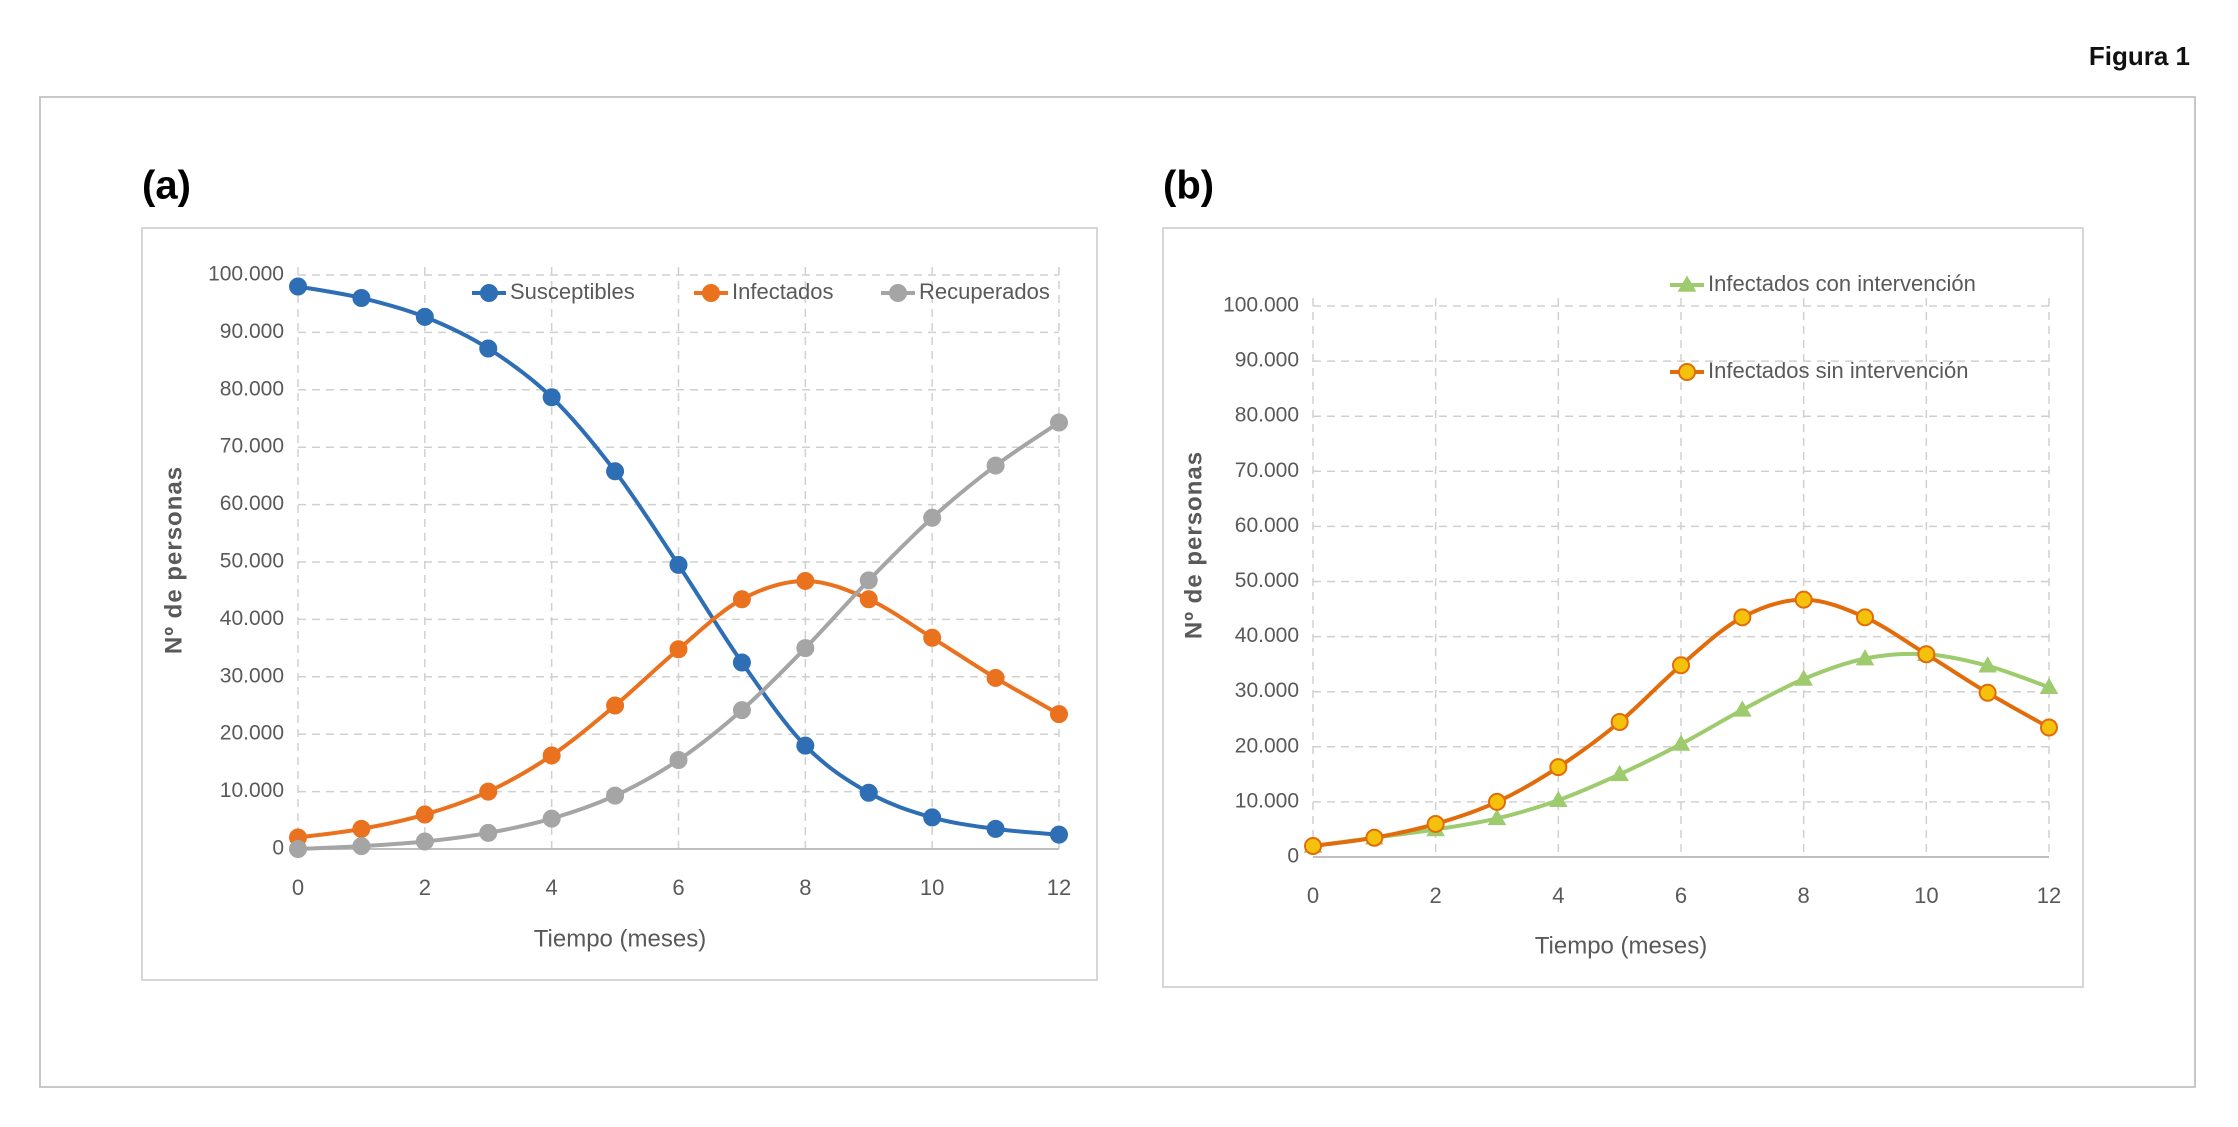  I want to click on panel-label: (a), so click(166, 186).